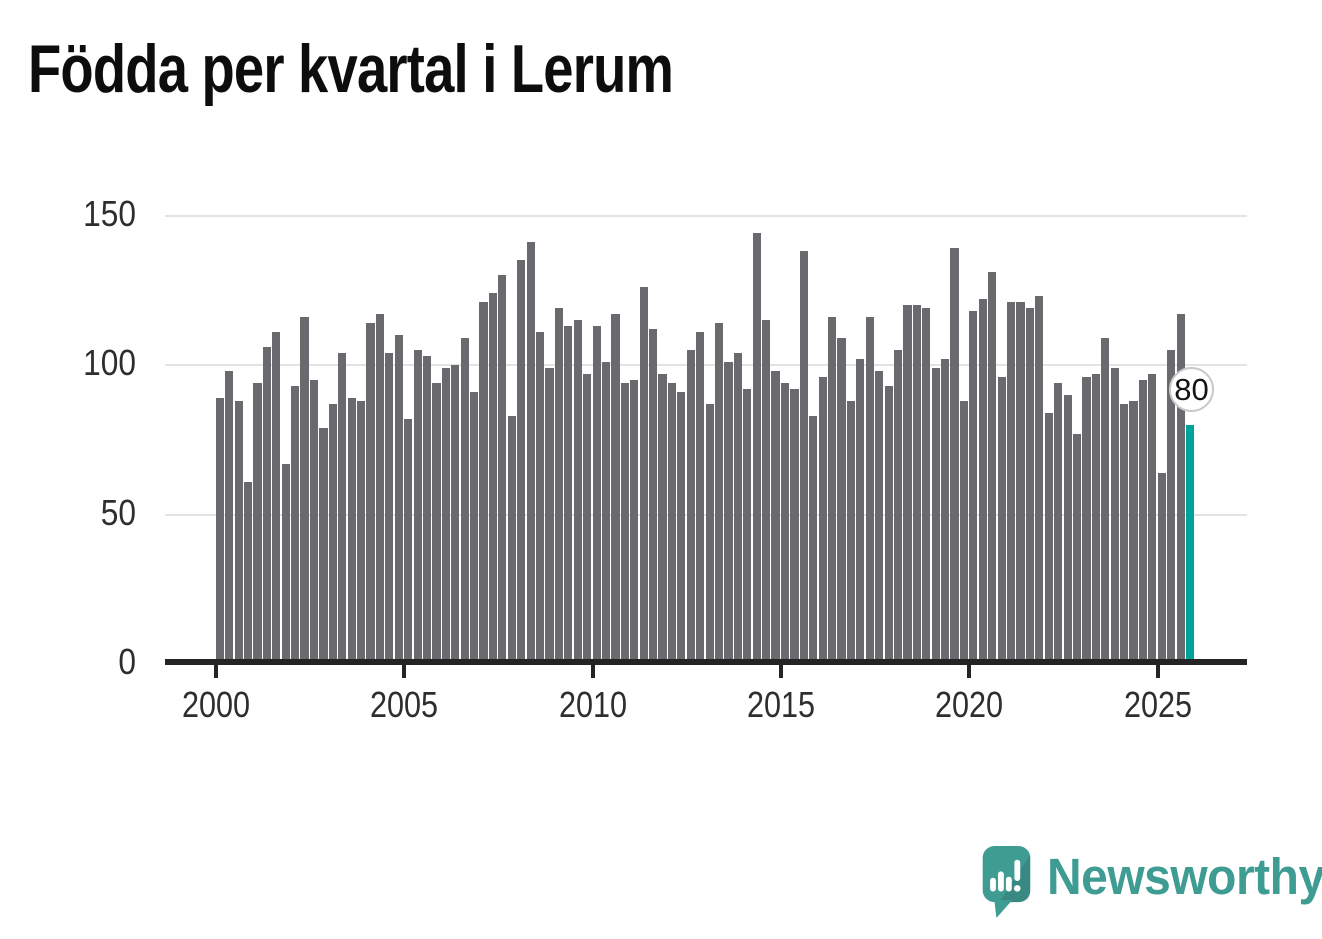 The width and height of the screenshot is (1322, 939). What do you see at coordinates (351, 69) in the screenshot?
I see `chart-title: Födda per kvartal i Lerum` at bounding box center [351, 69].